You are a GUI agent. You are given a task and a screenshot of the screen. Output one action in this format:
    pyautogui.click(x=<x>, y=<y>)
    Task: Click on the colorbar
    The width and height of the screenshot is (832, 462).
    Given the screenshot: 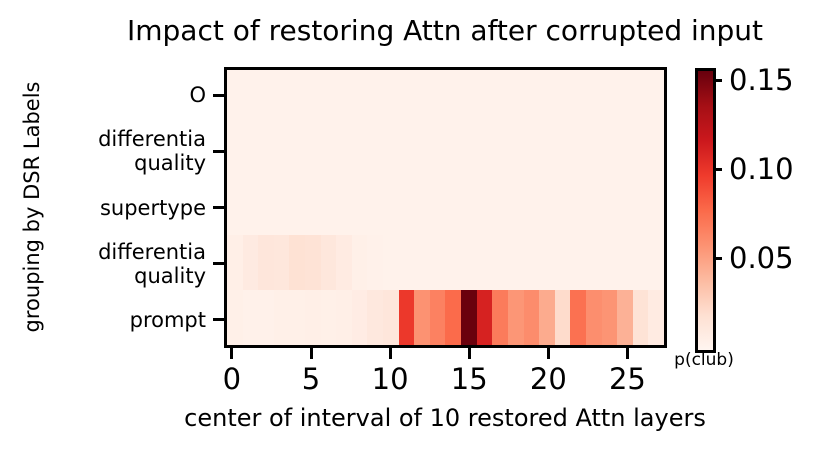 What is the action you would take?
    pyautogui.click(x=705, y=210)
    